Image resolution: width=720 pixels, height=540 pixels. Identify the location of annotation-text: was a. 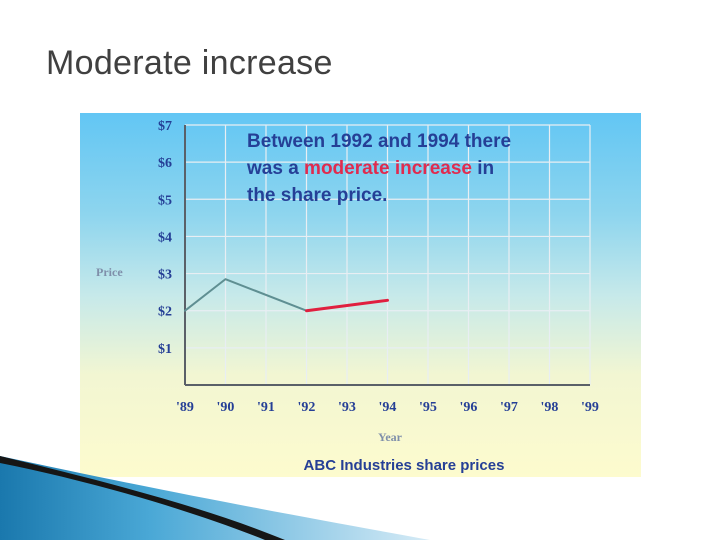
(275, 168).